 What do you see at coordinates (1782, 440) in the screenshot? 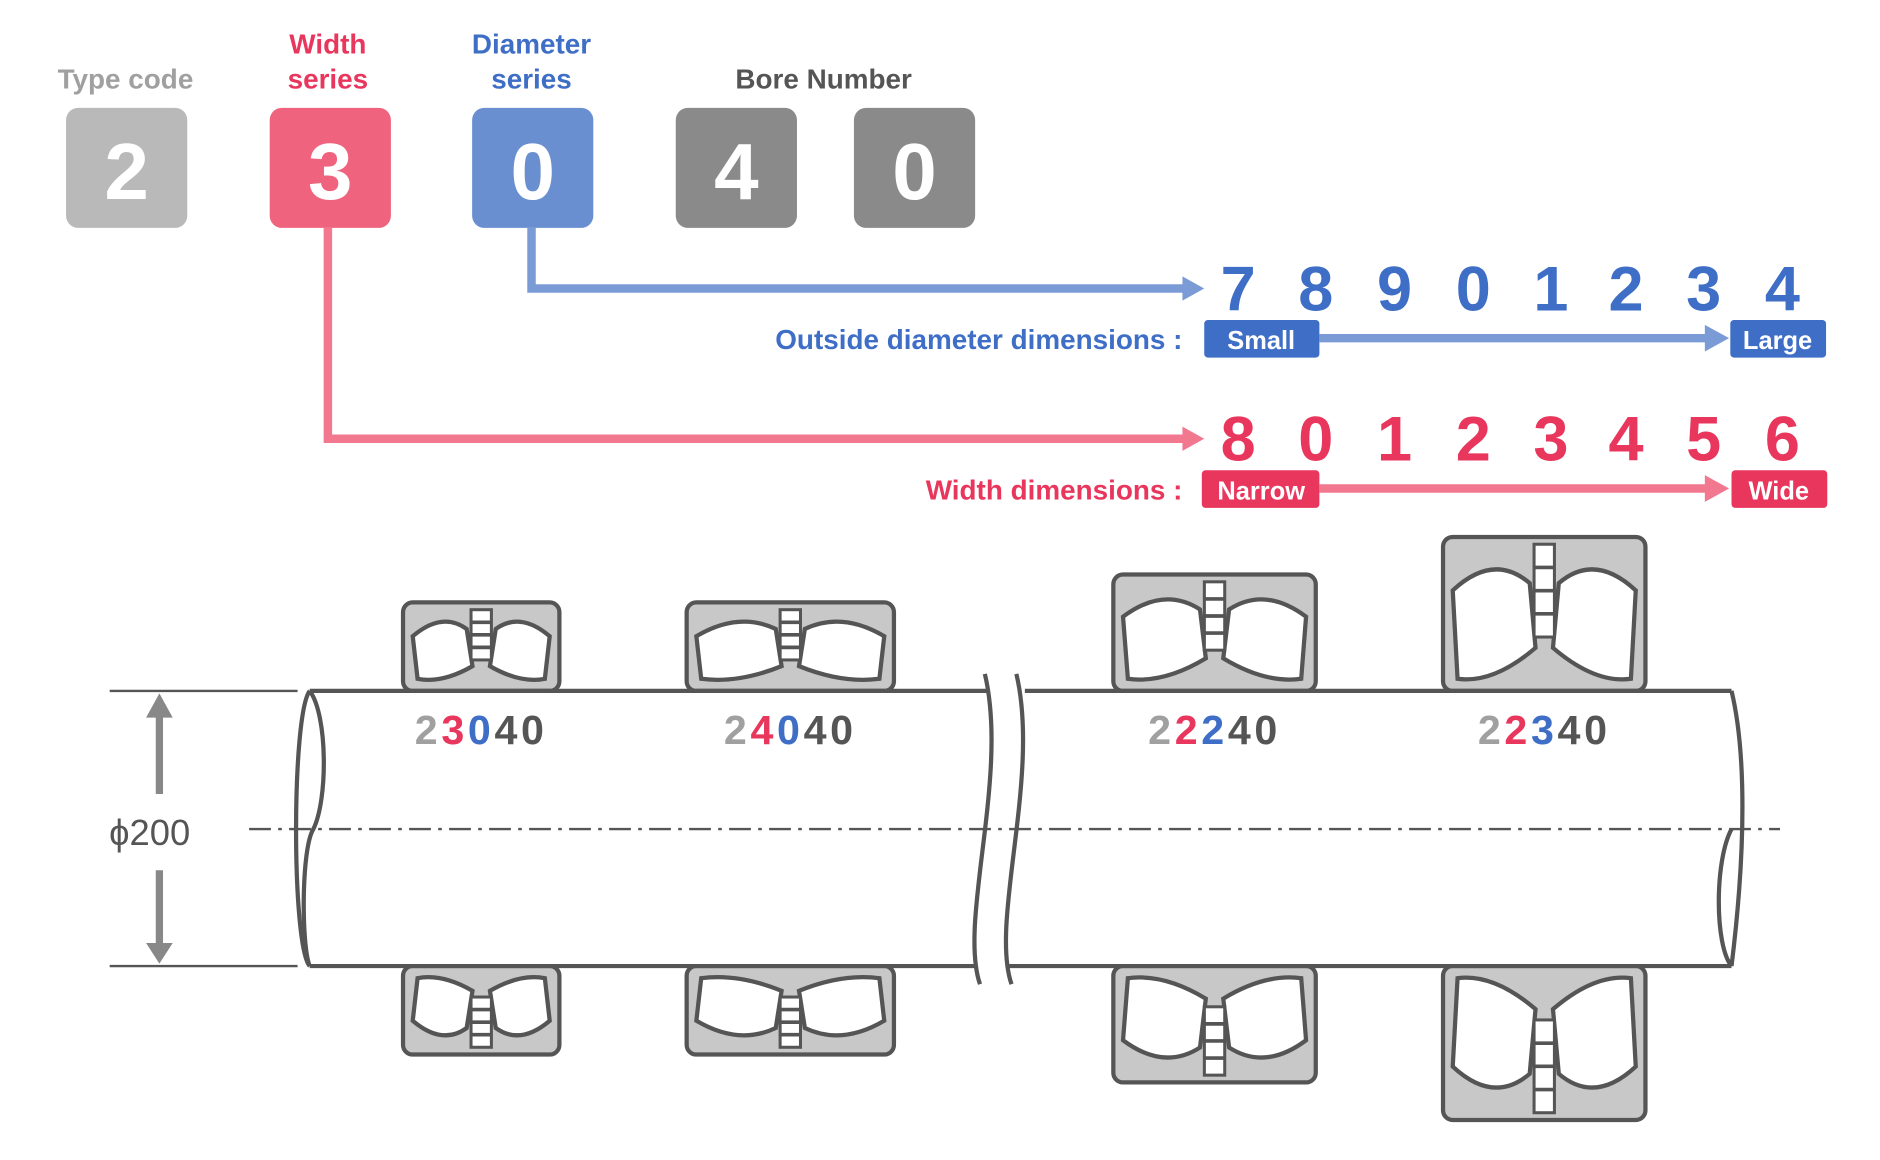
I see `width-number: 6` at bounding box center [1782, 440].